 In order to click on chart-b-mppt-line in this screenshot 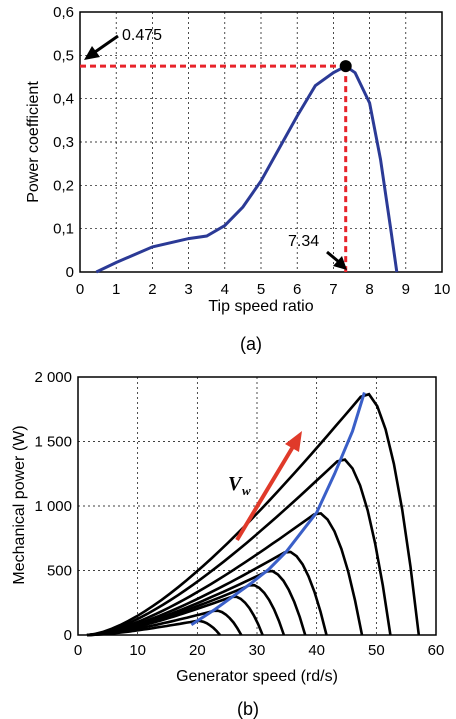, I will do `click(278, 509)`.